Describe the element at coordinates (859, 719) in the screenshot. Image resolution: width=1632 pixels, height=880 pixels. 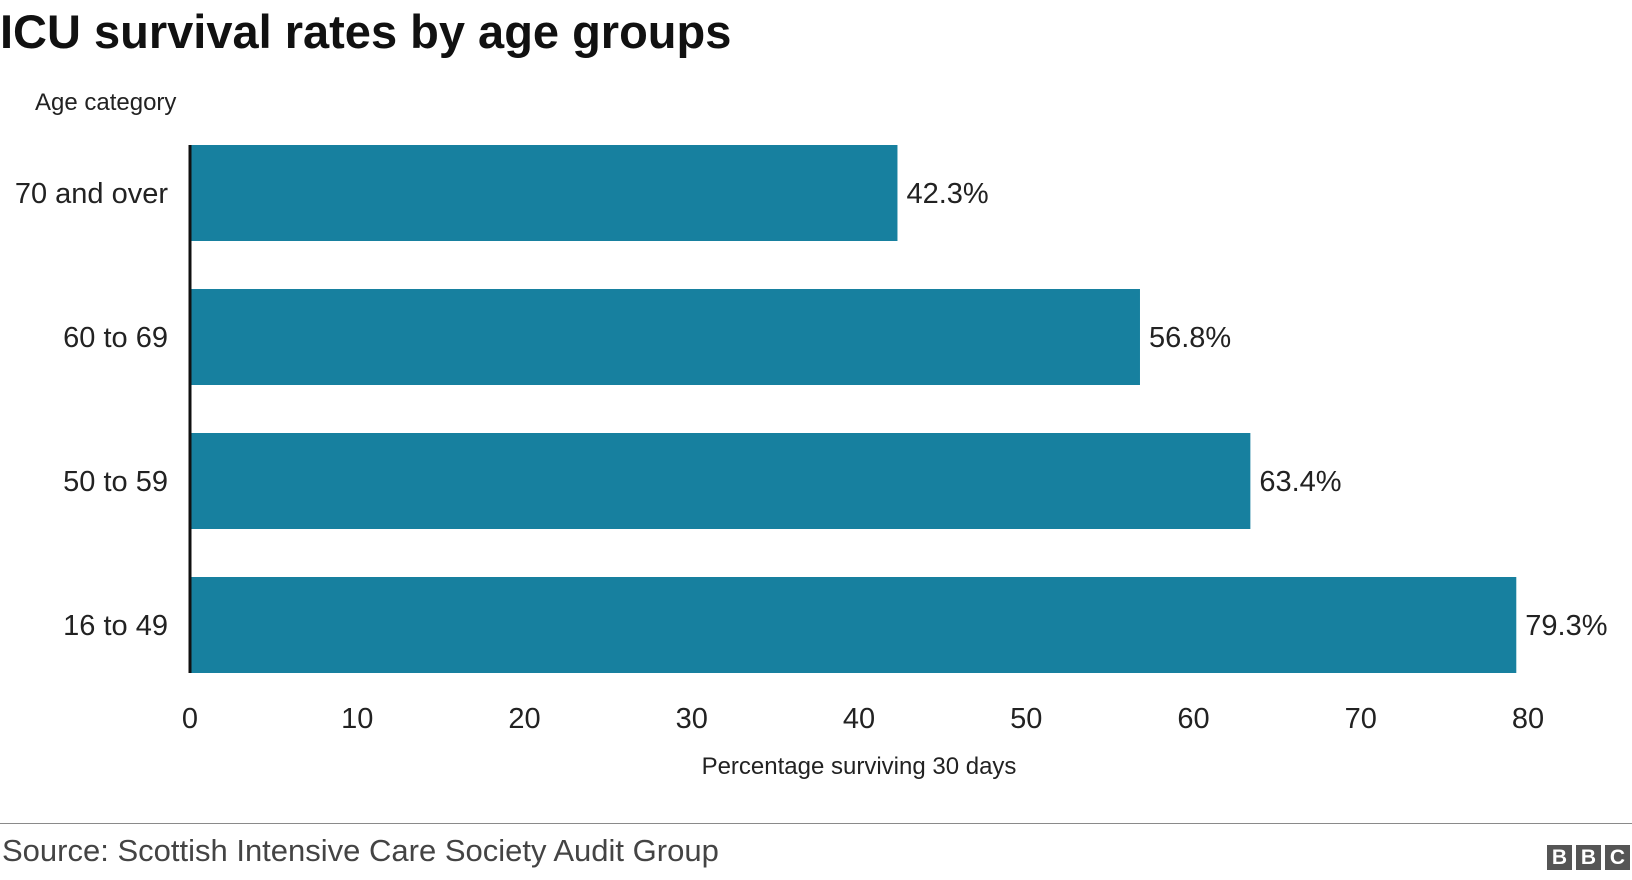
I see `x-tick-label: 40` at that location.